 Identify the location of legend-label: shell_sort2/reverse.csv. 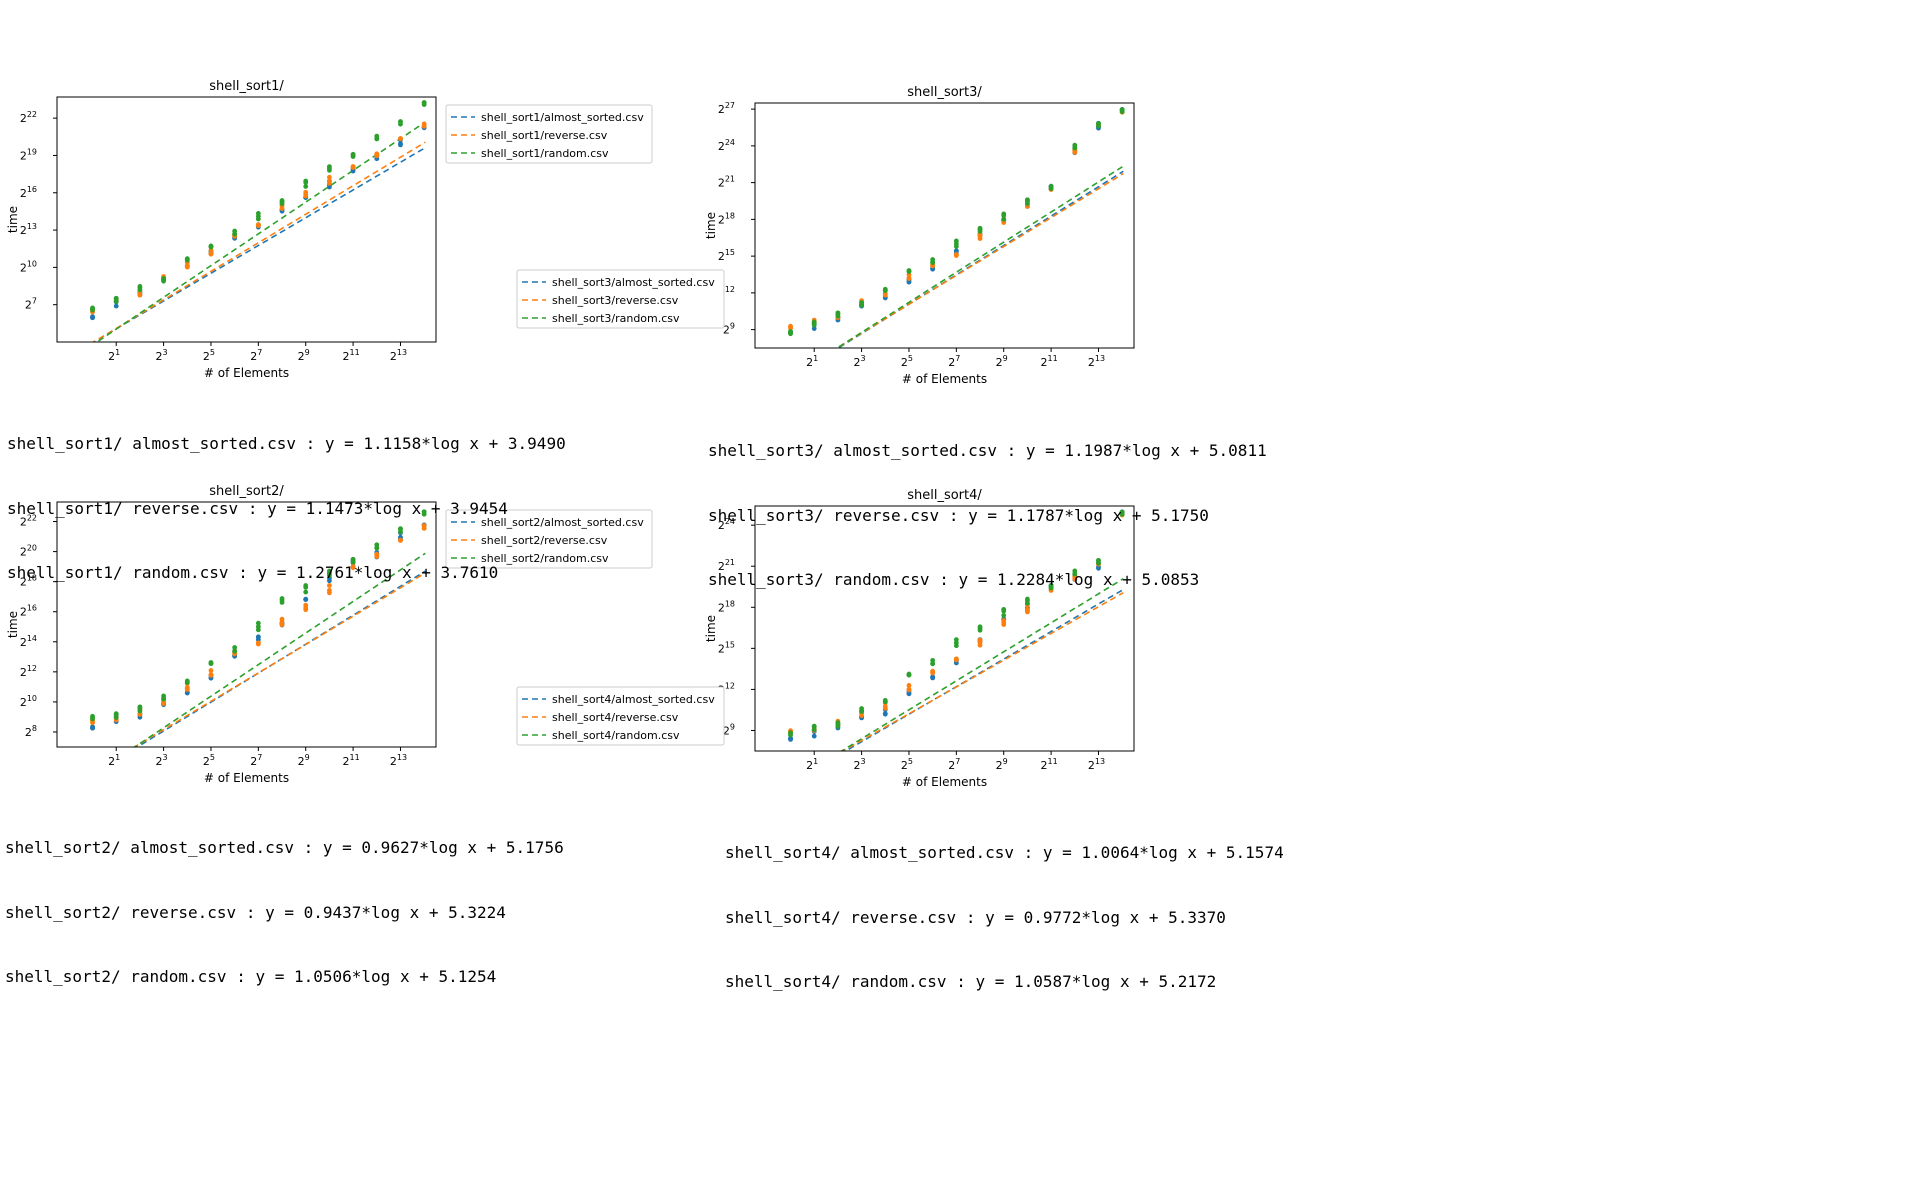
(544, 540).